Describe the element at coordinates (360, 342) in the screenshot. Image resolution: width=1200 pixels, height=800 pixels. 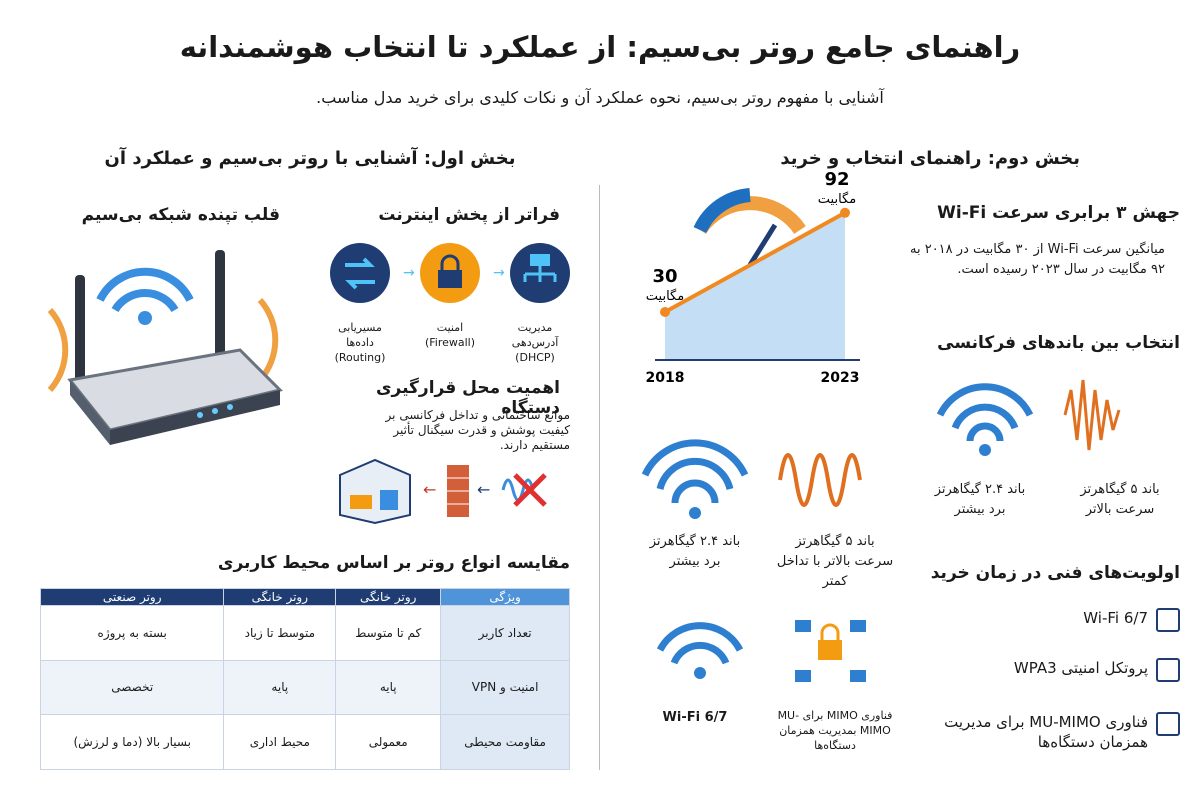
I see `function-label: مسیریابی داده‌ها (Routing)` at that location.